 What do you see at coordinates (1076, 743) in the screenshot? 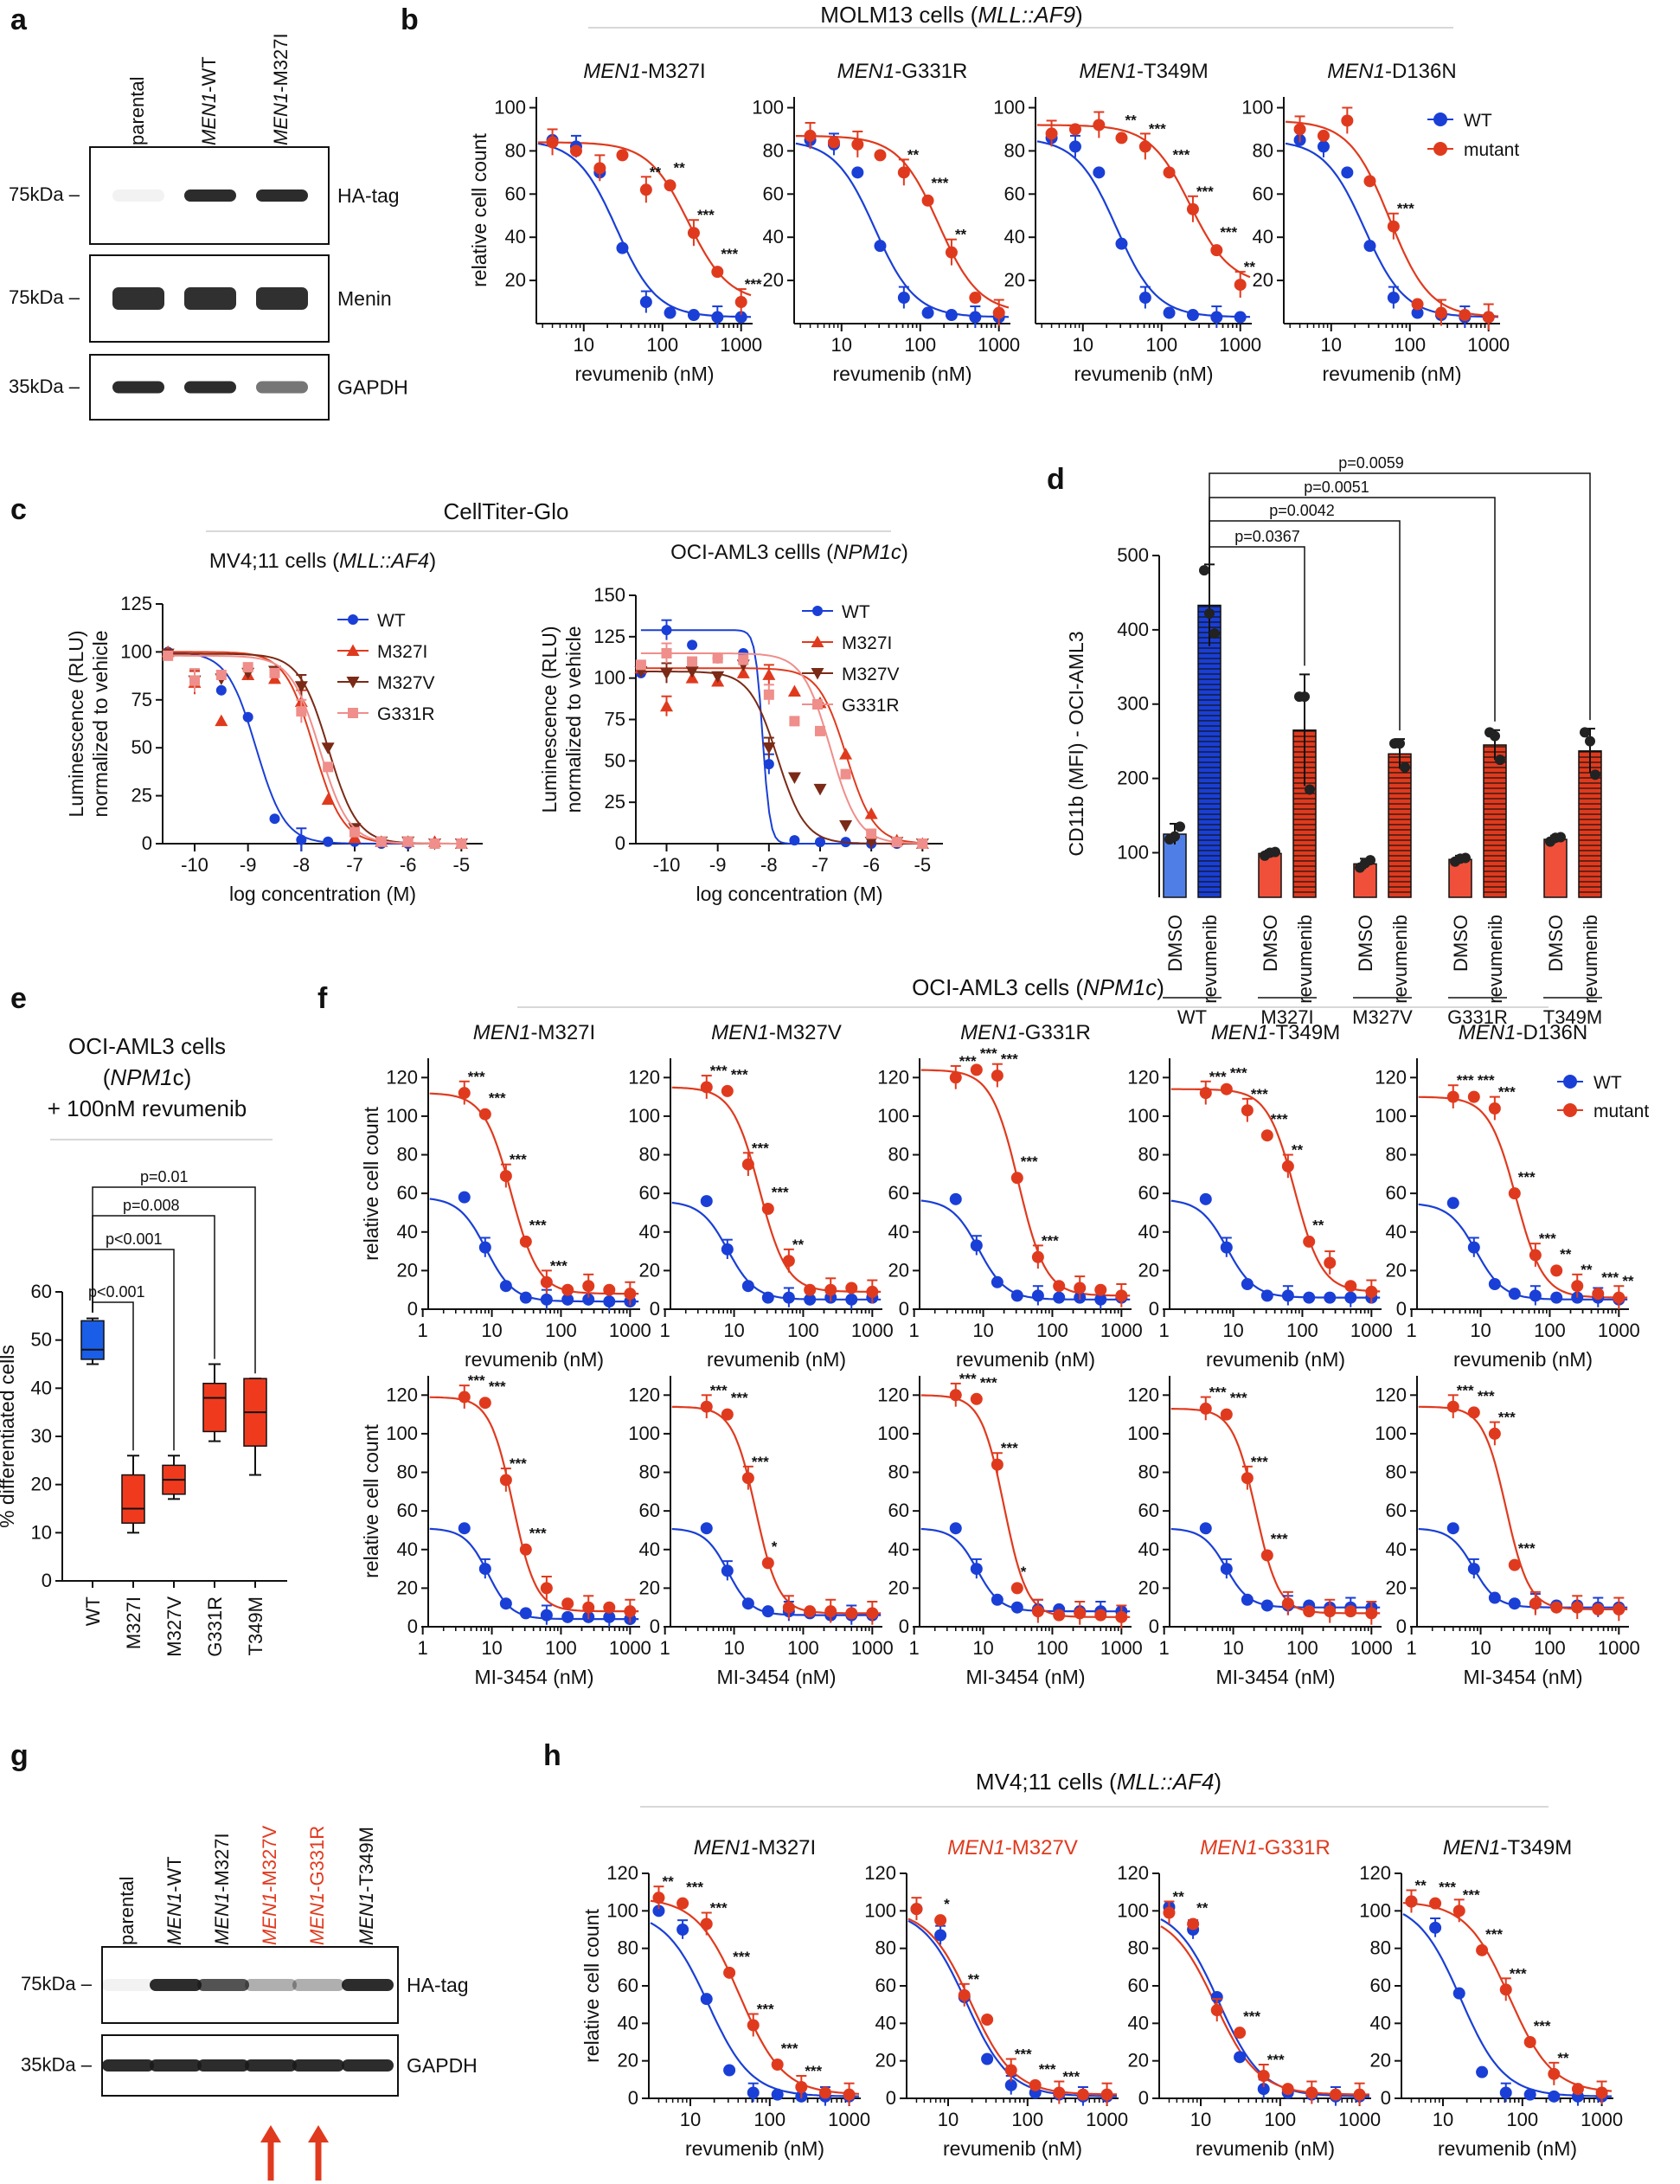
I see `y-axis-label: CD11b (MFI) - OCI-AML3` at bounding box center [1076, 743].